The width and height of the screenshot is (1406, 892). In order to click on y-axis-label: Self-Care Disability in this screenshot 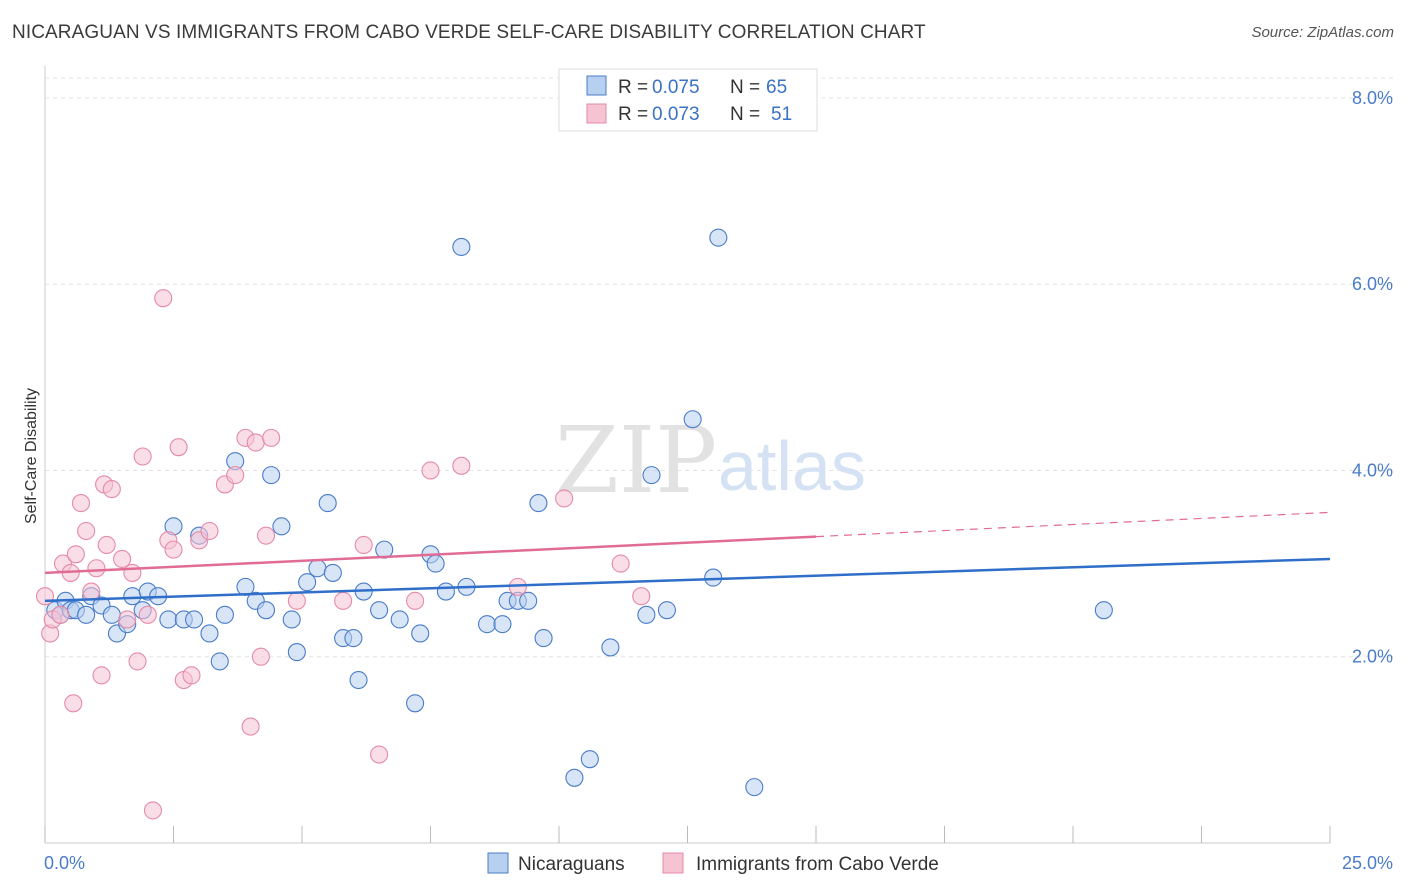, I will do `click(31, 456)`.